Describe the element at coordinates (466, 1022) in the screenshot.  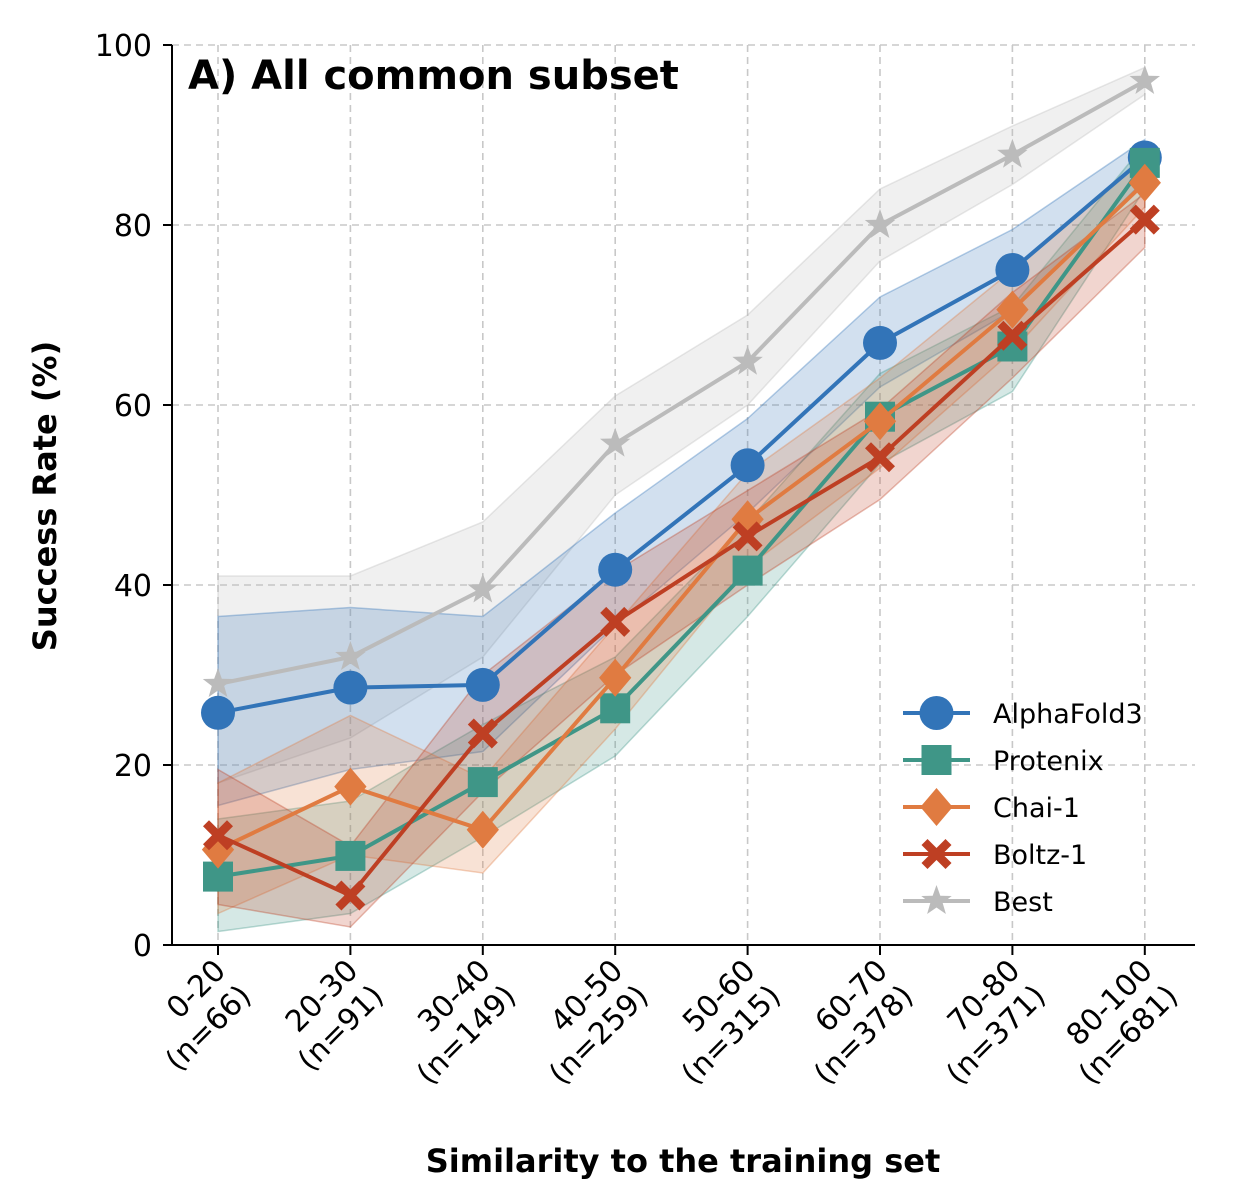
I see `x-tick-label: 30-40(n=149)` at that location.